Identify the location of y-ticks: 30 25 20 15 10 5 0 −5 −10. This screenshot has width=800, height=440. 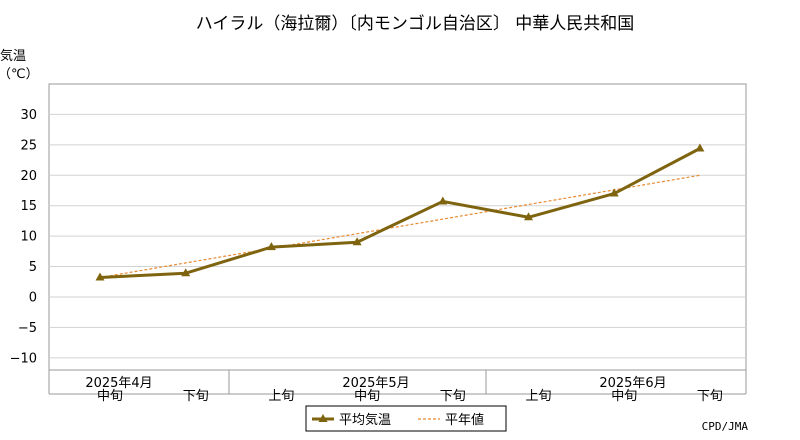
(23, 237).